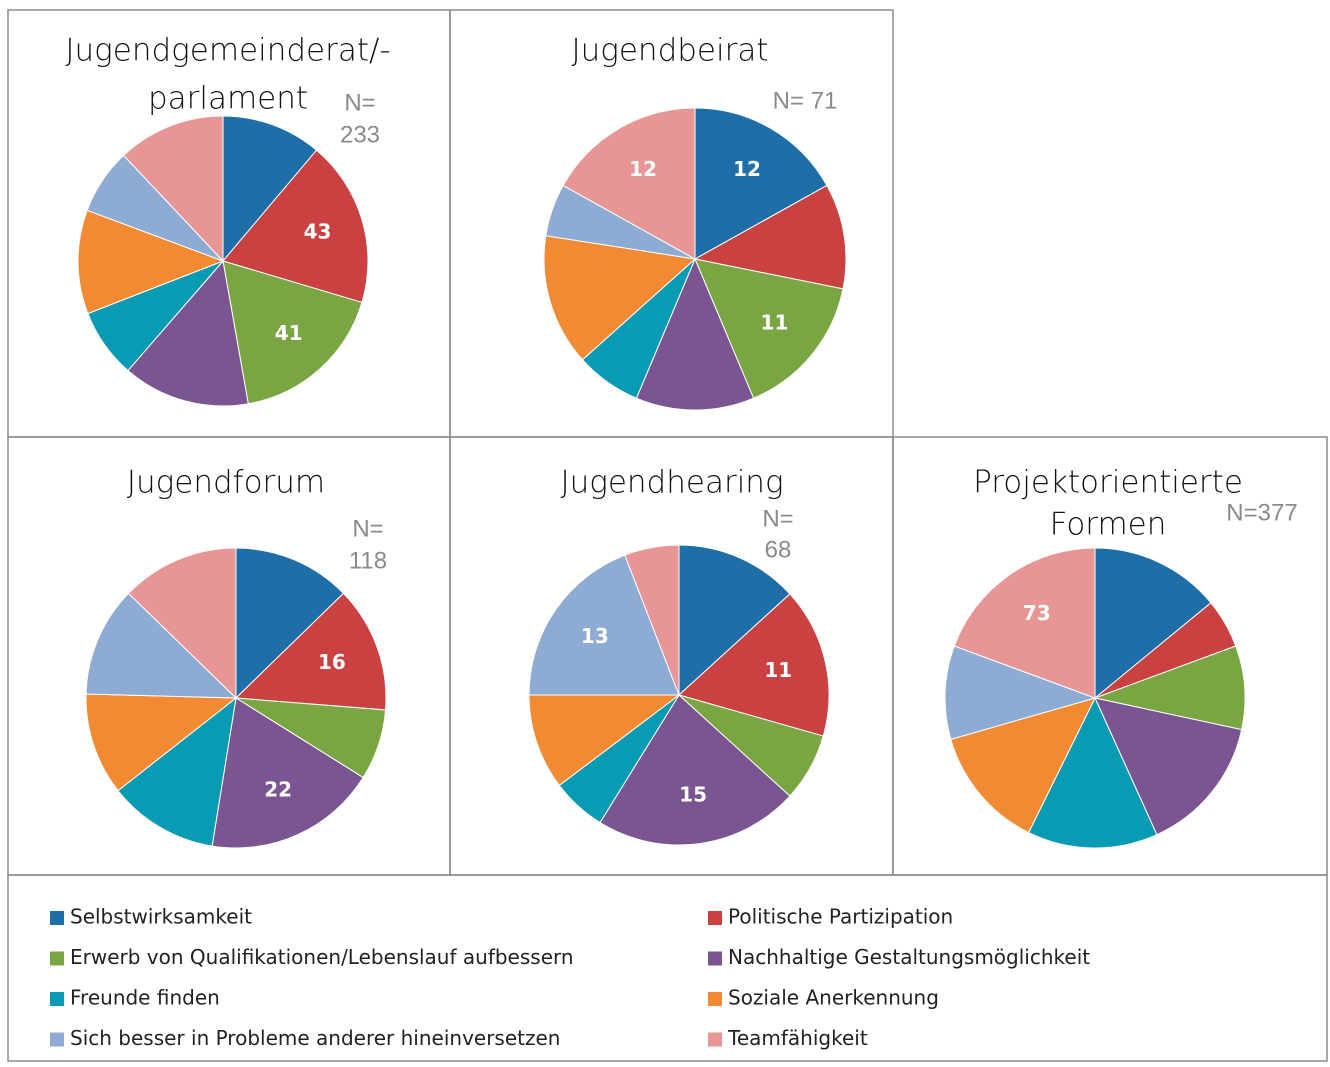  What do you see at coordinates (1108, 483) in the screenshot?
I see `chart-title: Projektorientierte` at bounding box center [1108, 483].